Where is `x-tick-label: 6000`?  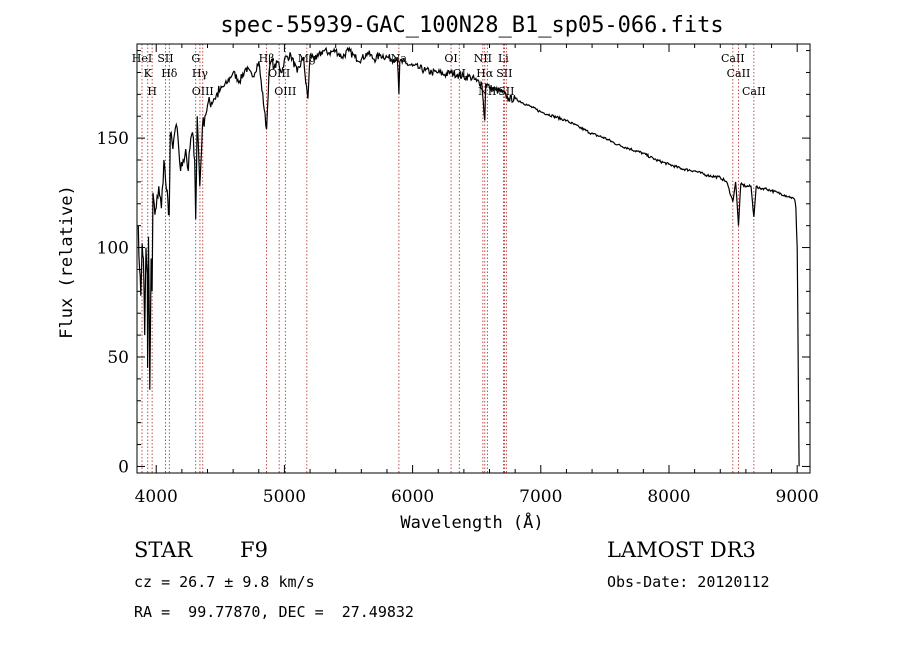
x-tick-label: 6000 is located at coordinates (412, 497).